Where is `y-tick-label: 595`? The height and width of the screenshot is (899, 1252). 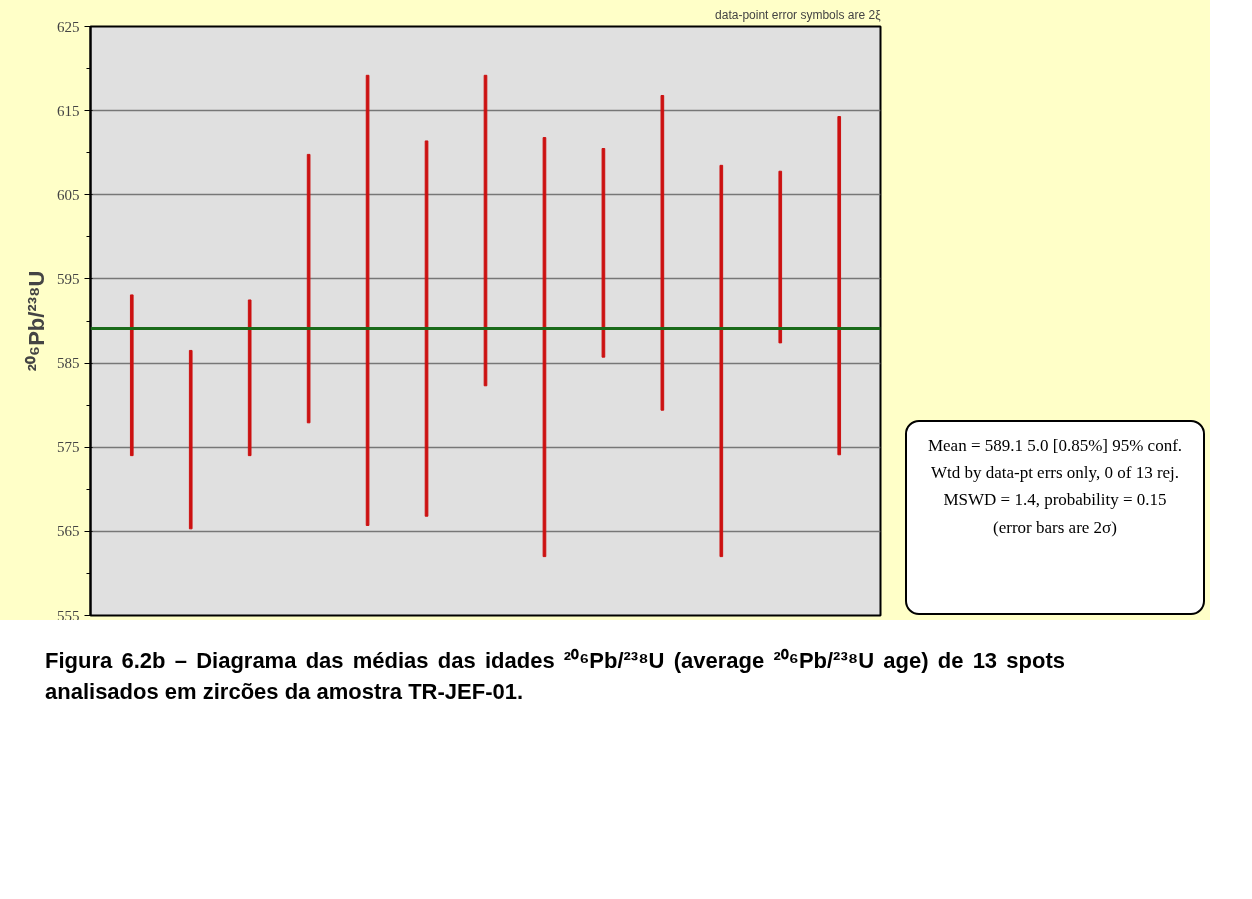
y-tick-label: 595 is located at coordinates (68, 278).